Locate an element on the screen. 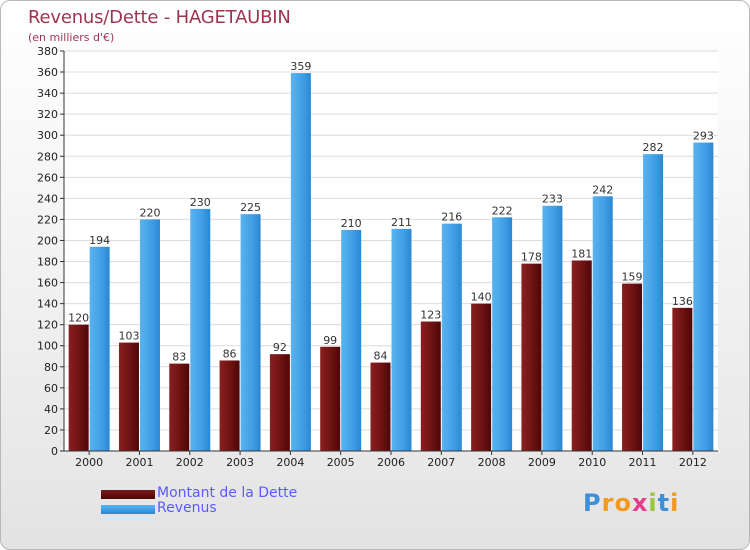 The width and height of the screenshot is (750, 550). data-label-revenus-2009: 233 is located at coordinates (552, 199).